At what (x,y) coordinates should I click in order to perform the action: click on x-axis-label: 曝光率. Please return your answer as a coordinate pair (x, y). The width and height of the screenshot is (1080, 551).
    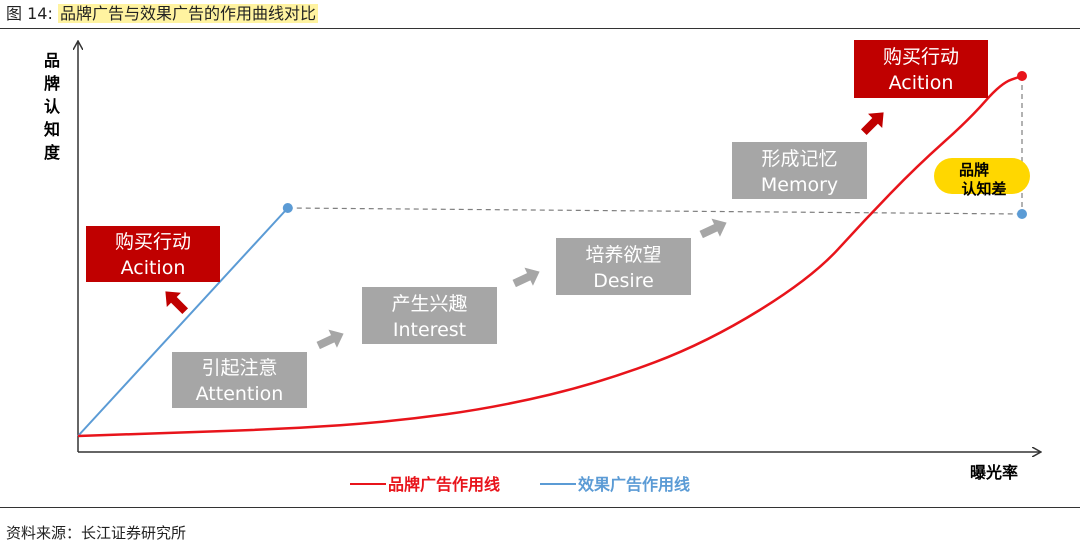
    Looking at the image, I should click on (994, 472).